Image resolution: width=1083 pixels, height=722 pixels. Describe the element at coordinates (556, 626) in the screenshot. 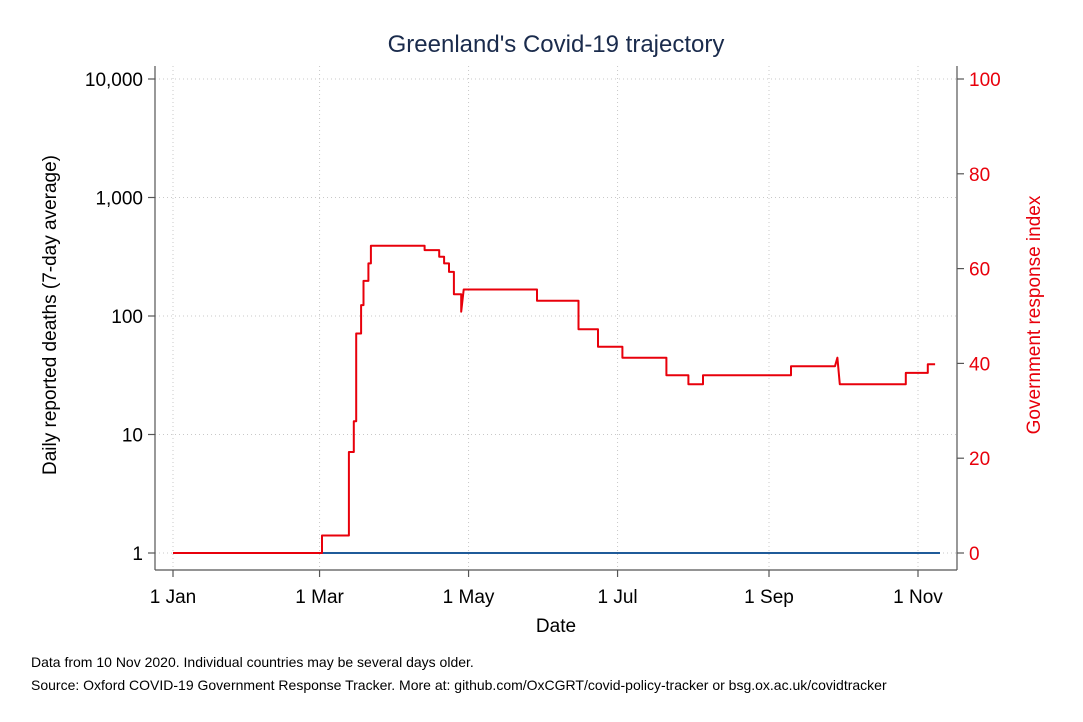

I see `x-axis-label: Date` at that location.